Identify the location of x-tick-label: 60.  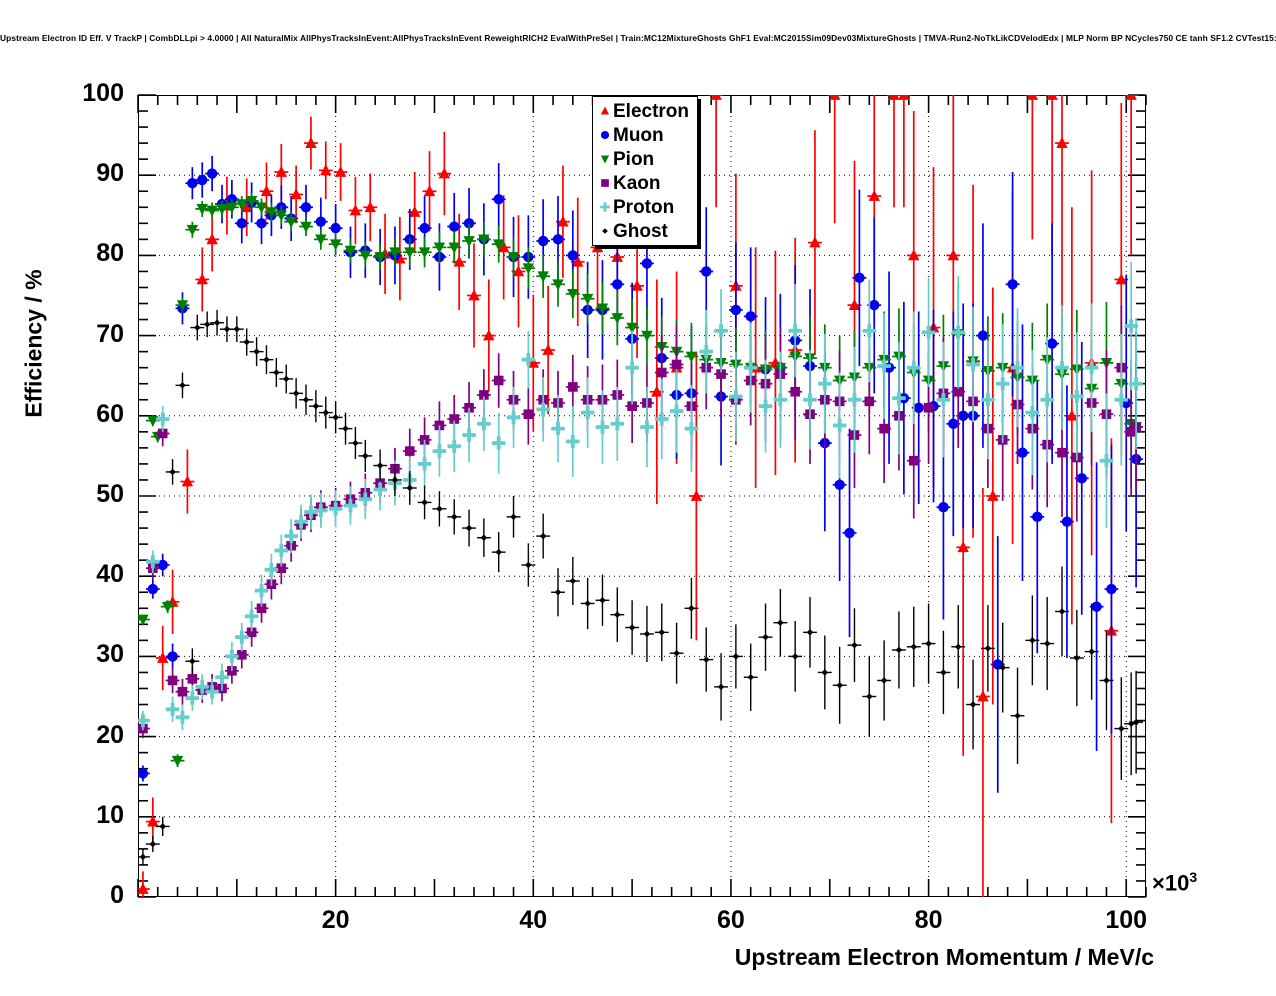
(731, 920).